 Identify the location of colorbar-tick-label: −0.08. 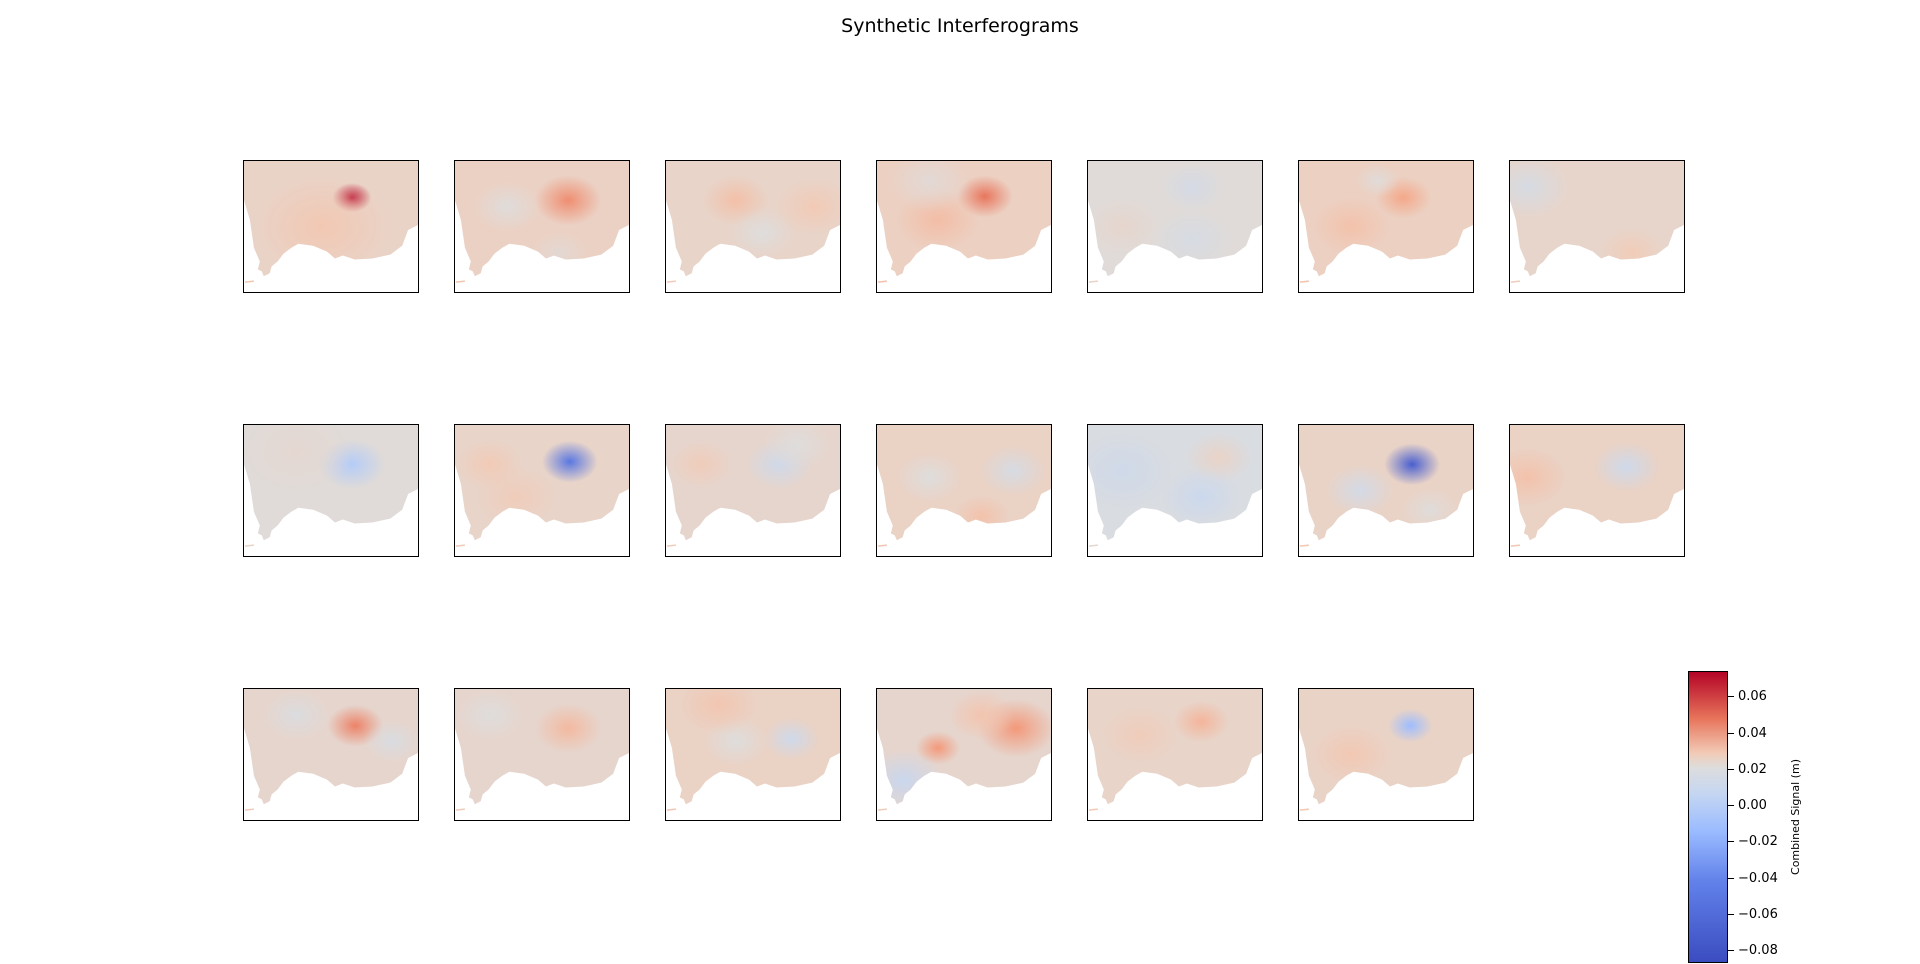
(1758, 950).